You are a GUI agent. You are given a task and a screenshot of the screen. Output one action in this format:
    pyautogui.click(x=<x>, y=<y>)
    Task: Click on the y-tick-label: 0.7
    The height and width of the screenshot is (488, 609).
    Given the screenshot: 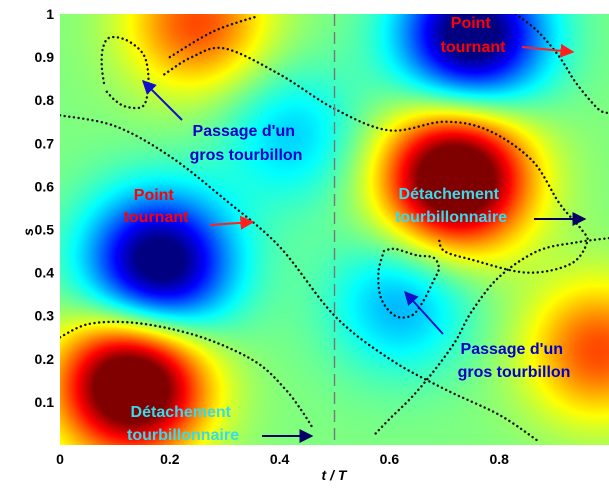 What is the action you would take?
    pyautogui.click(x=45, y=143)
    